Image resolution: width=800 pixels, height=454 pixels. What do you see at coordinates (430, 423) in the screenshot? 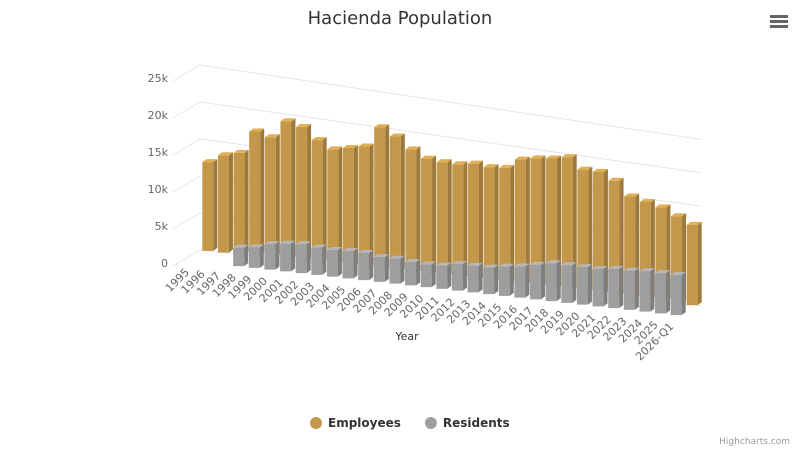
I see `legend-symbol` at bounding box center [430, 423].